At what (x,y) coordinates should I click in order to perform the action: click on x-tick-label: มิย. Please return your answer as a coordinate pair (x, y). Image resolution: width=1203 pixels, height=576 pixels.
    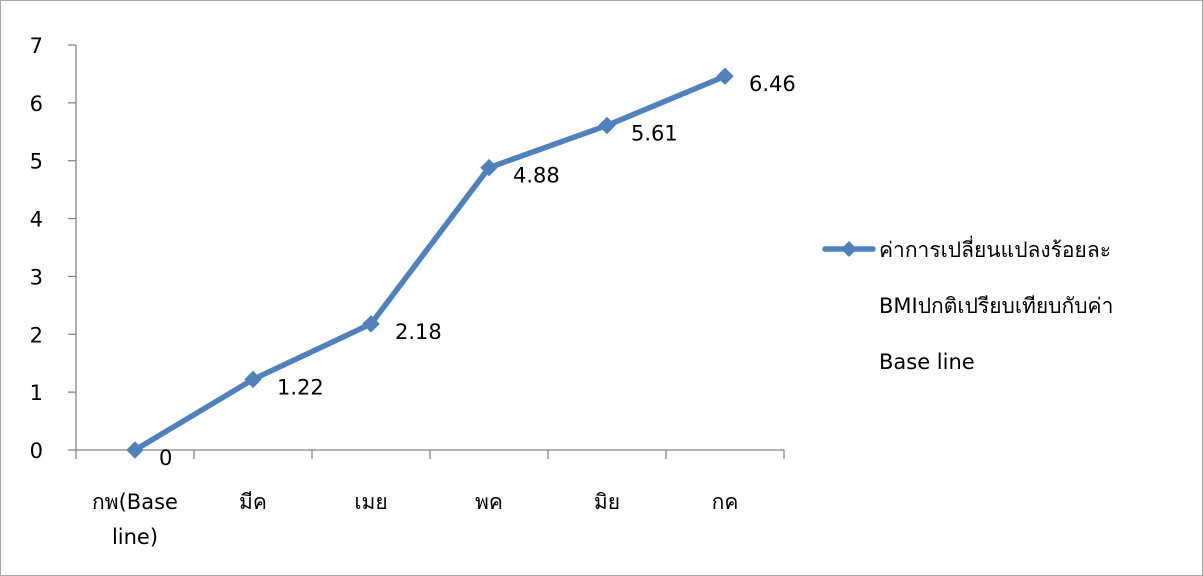
    Looking at the image, I should click on (607, 502).